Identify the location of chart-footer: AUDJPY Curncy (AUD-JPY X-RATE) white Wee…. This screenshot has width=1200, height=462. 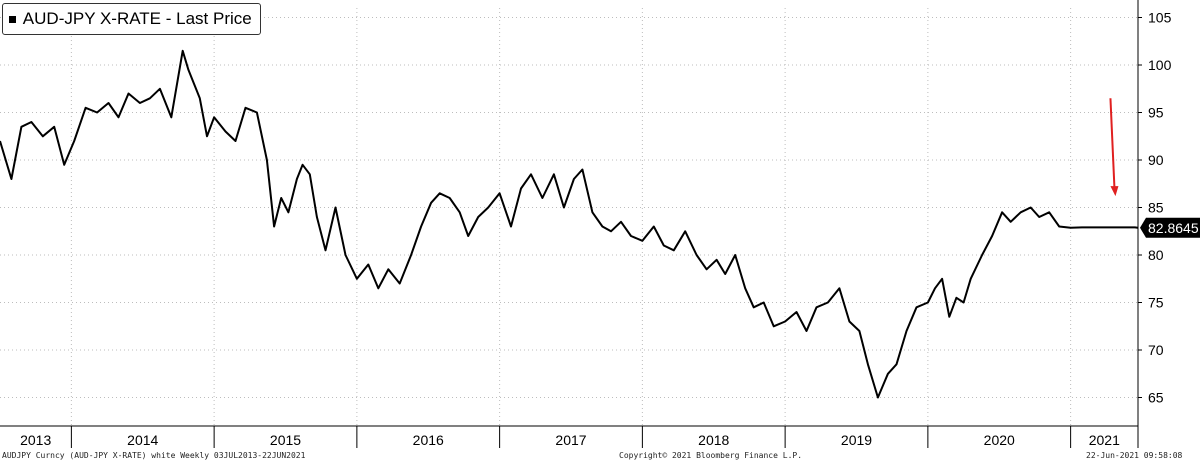
(600, 455).